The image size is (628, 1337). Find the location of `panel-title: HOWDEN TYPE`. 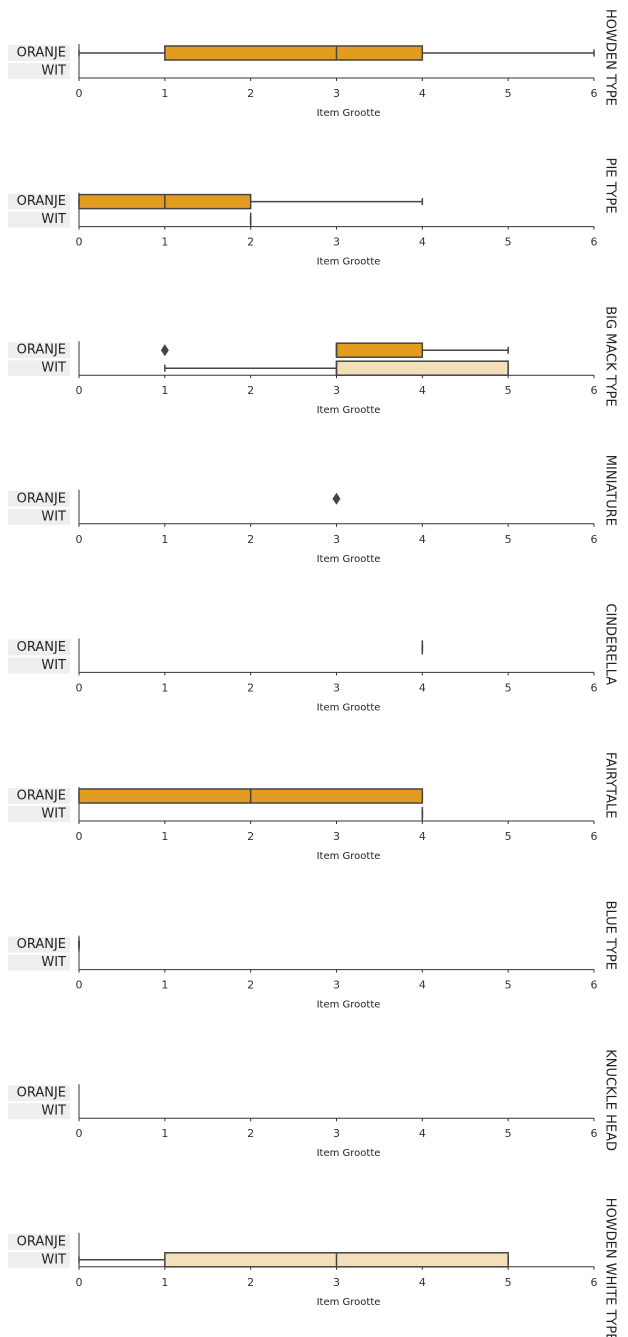

panel-title: HOWDEN TYPE is located at coordinates (610, 57).